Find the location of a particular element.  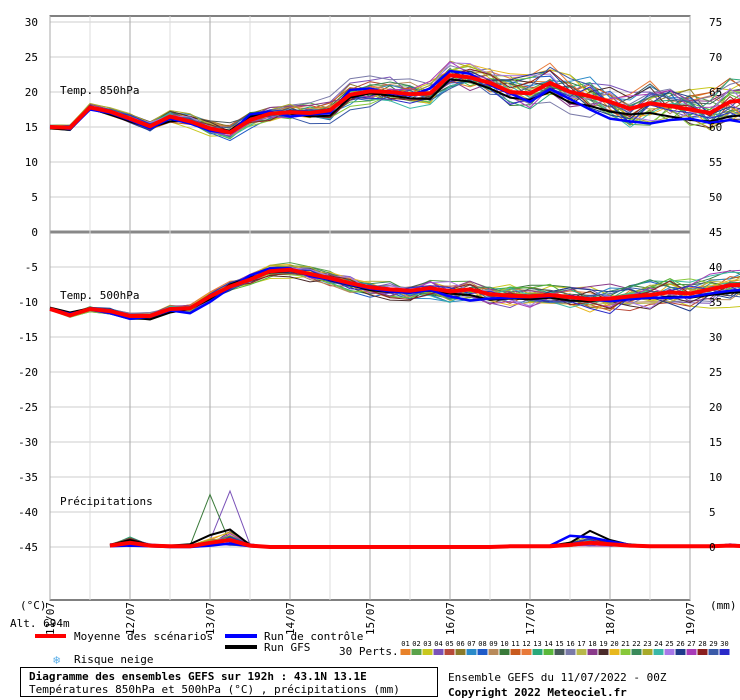

left-tick-label: -30 is located at coordinates (28, 442).